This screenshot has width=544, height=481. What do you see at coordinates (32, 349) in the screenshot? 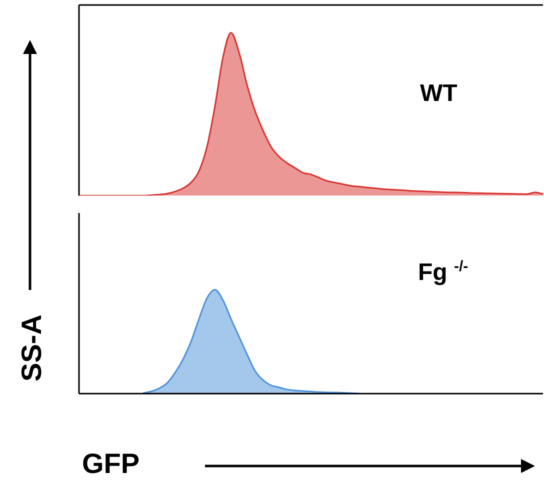
I see `y-axis-title: SS-A` at bounding box center [32, 349].